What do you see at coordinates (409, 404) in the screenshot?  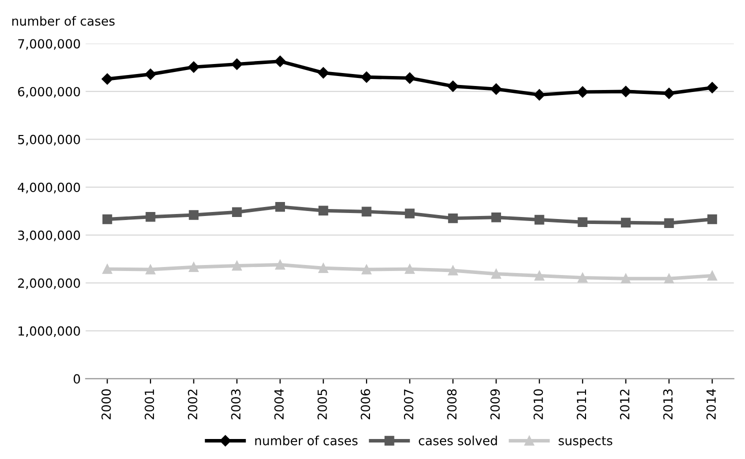 I see `x-tick-label: 2007` at bounding box center [409, 404].